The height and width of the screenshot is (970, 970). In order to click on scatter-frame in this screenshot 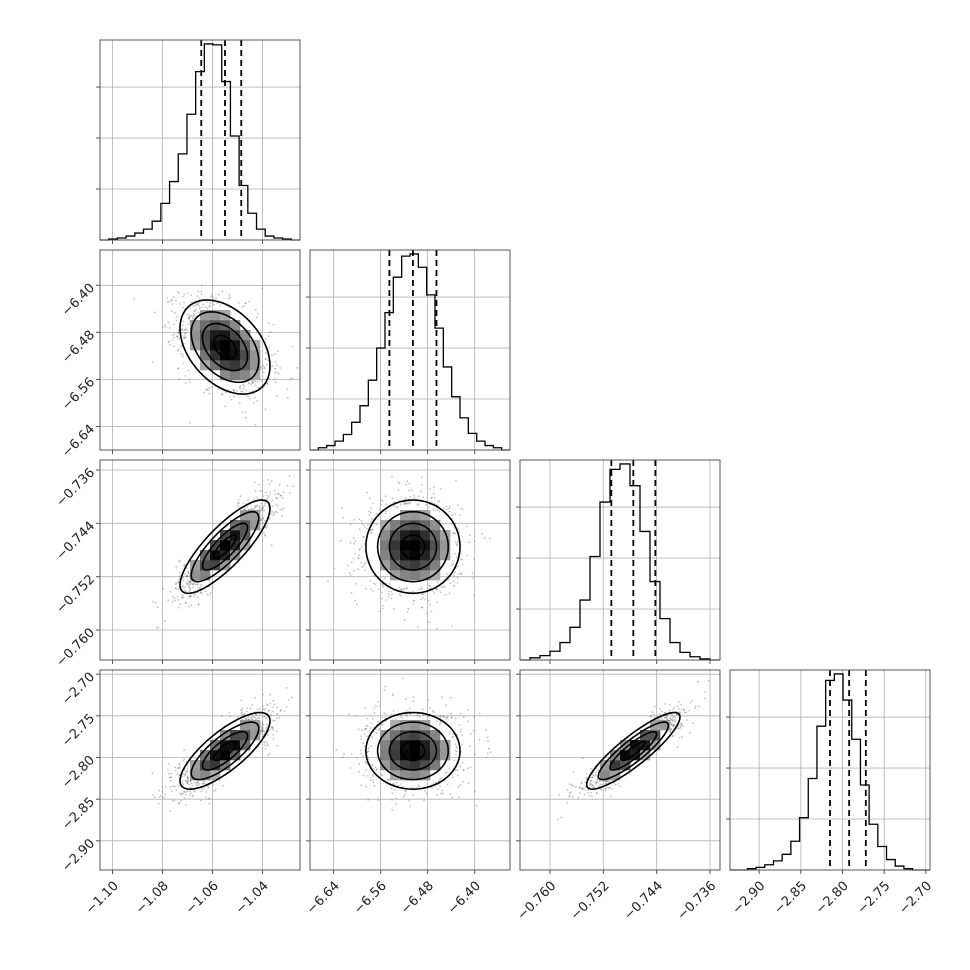, I will do `click(620, 770)`.